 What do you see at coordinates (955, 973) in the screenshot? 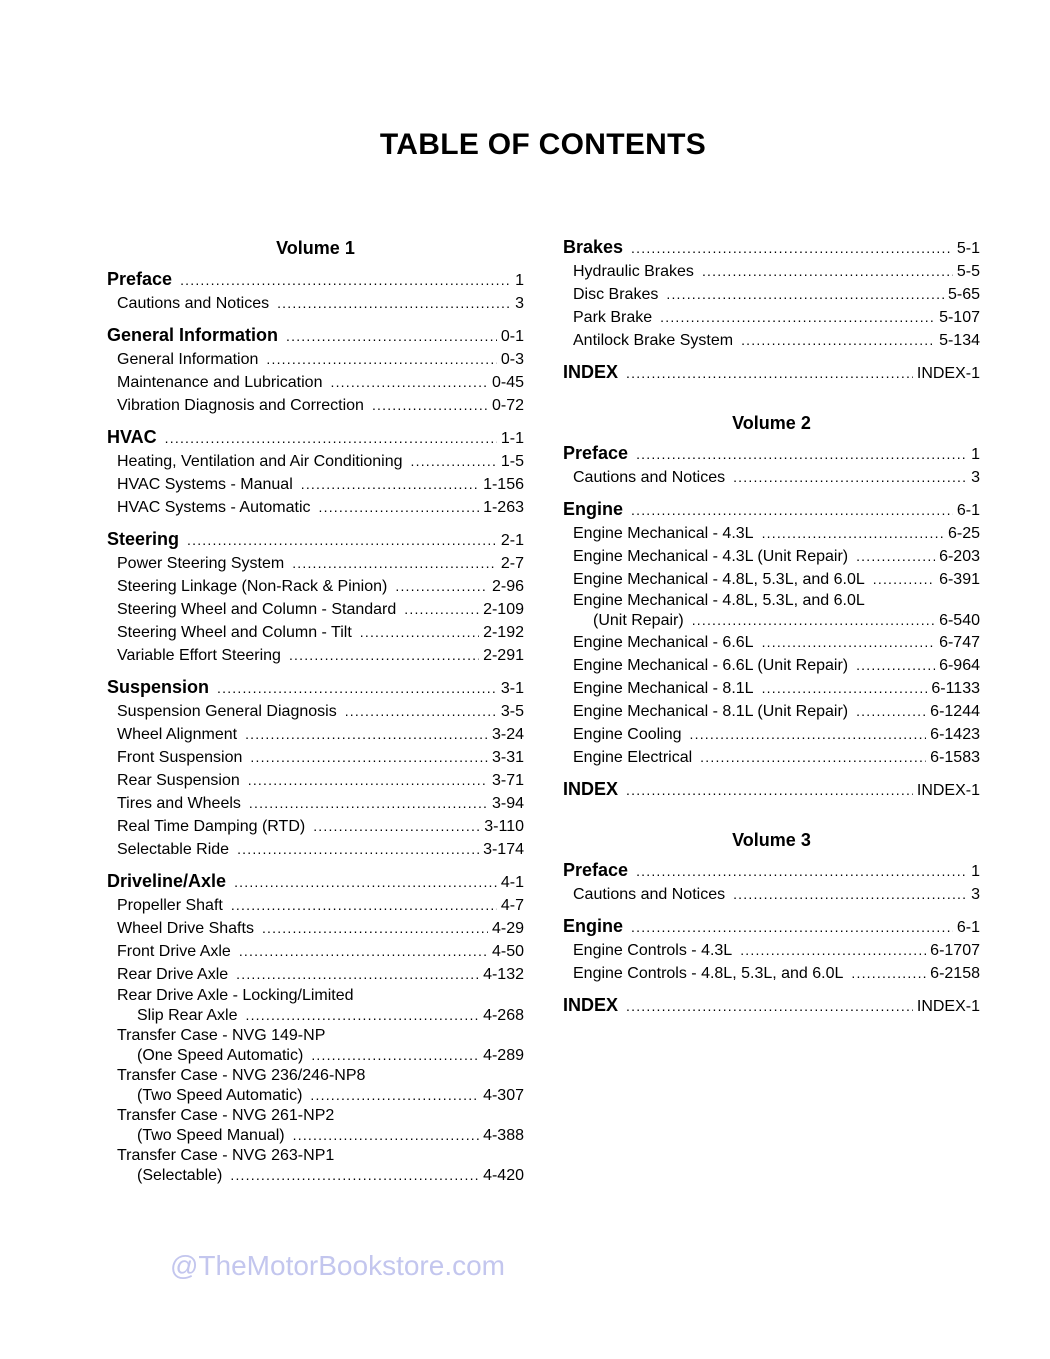
I see `page-number: 6-2158` at bounding box center [955, 973].